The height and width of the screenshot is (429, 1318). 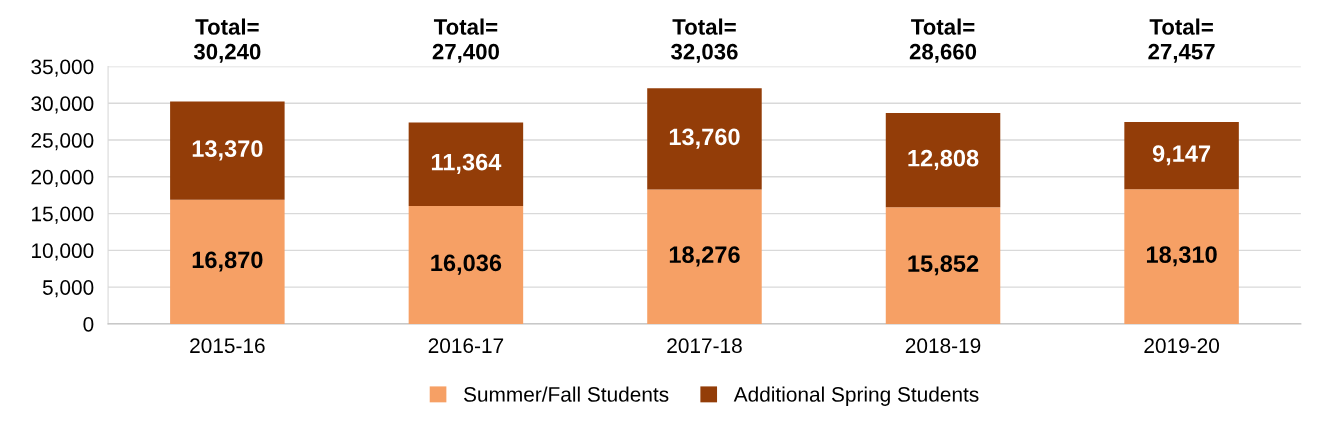 I want to click on y-tick-label: 10,000, so click(x=63, y=252).